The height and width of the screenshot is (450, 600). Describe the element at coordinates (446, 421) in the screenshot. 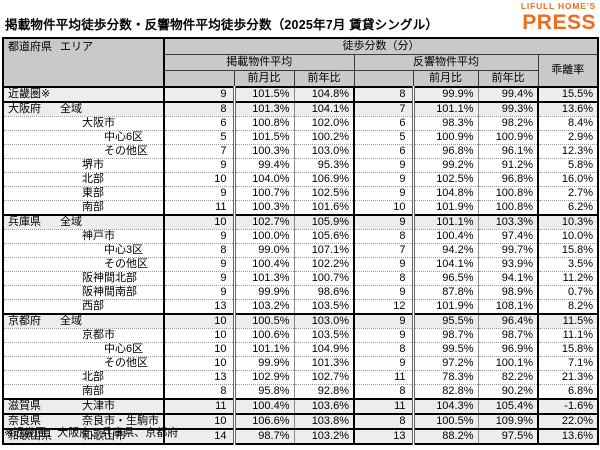

I see `response-mom-value: 100.5%` at that location.